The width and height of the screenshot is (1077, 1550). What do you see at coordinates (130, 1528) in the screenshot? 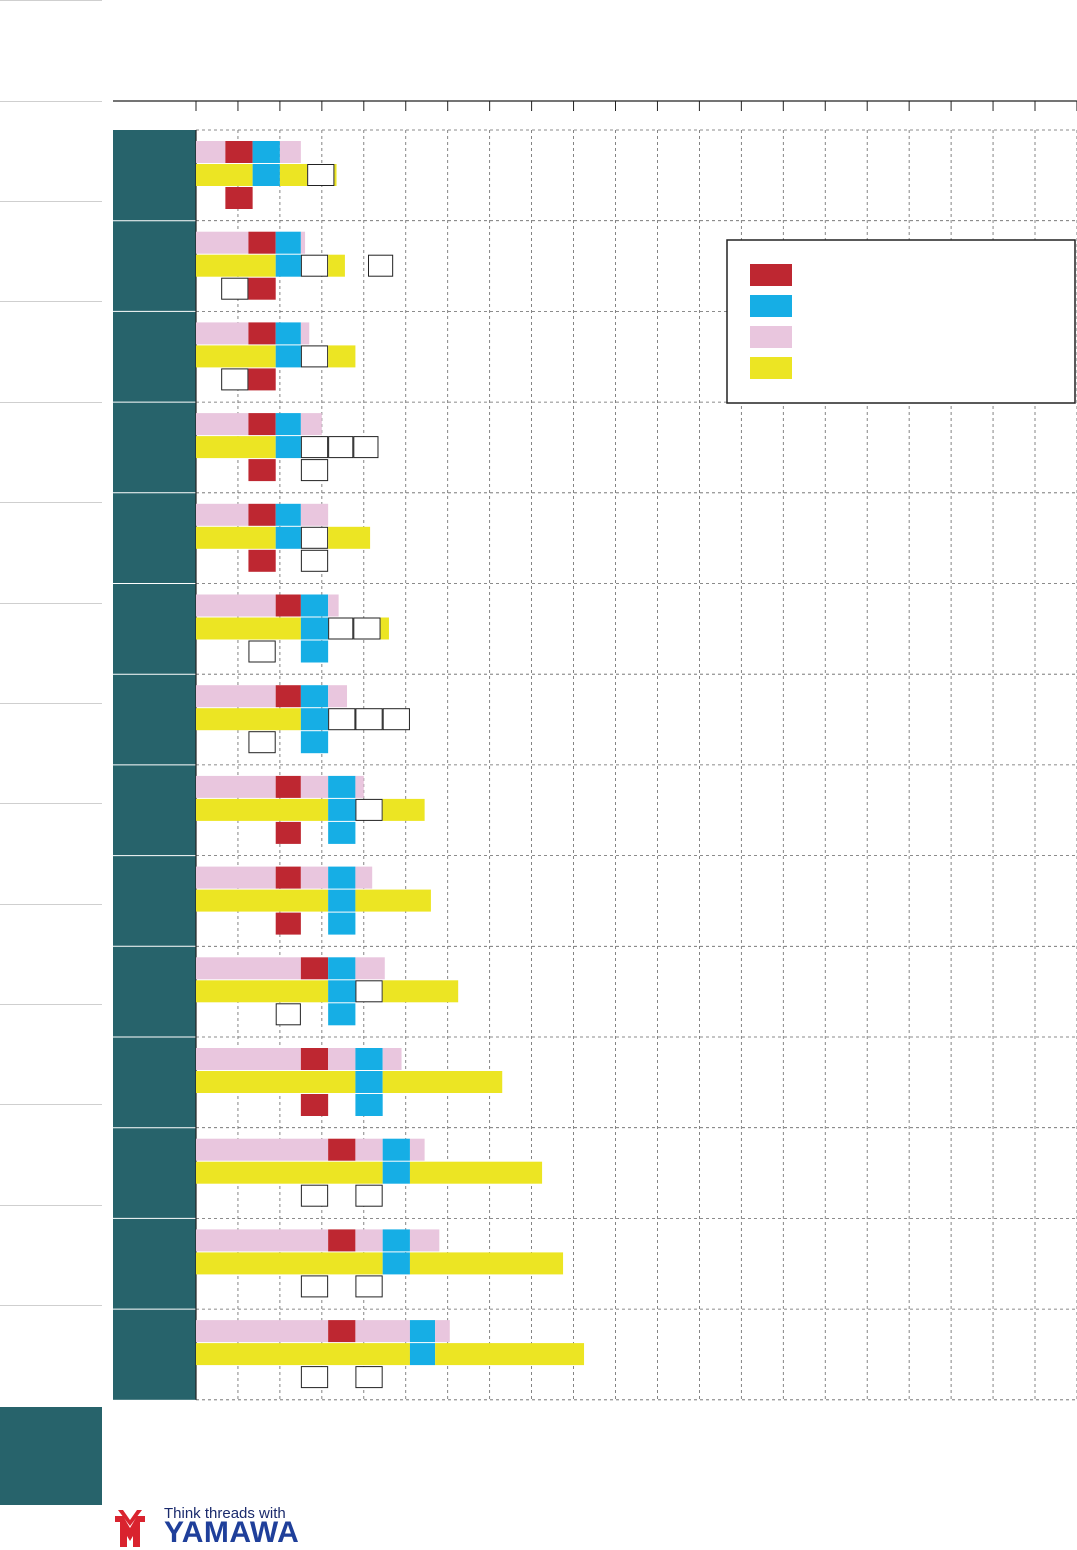
I see `yamawa-logo-icon` at bounding box center [130, 1528].